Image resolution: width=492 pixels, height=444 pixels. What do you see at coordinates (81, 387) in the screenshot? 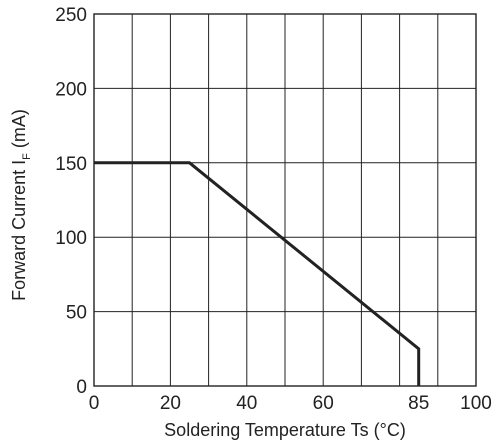
I see `y-tick-label: 0` at bounding box center [81, 387].